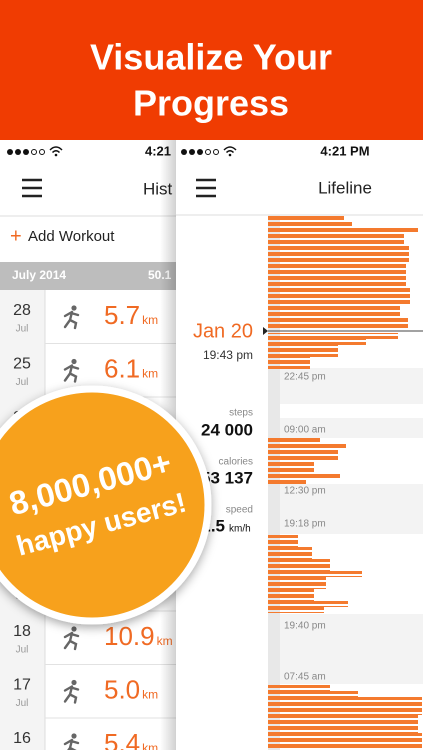  What do you see at coordinates (71, 236) in the screenshot?
I see `add-workout: Add Workout` at bounding box center [71, 236].